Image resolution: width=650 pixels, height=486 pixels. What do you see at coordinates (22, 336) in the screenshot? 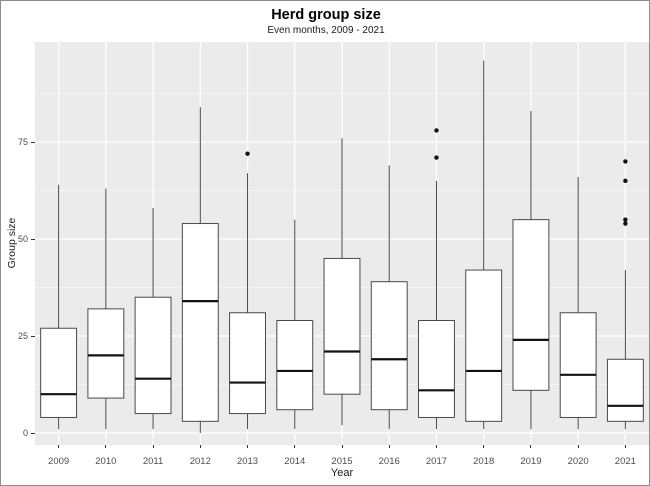
I see `y-tick-label: 25` at bounding box center [22, 336].